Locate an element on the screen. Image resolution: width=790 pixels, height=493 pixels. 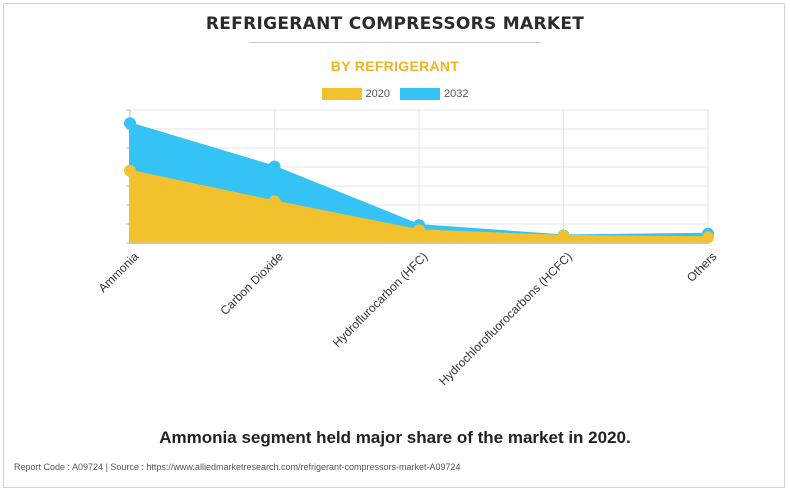
legend-label-2020: 2020 is located at coordinates (377, 94).